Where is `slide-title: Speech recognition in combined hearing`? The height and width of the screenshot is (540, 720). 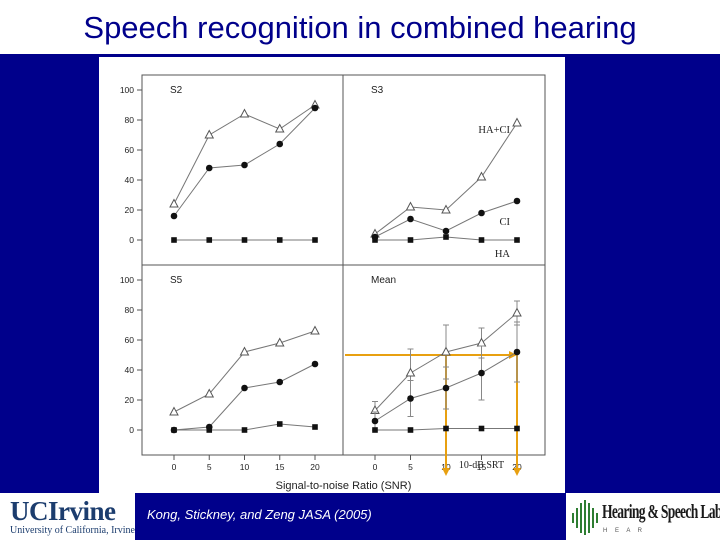
slide-title: Speech recognition in combined hearing is located at coordinates (360, 27).